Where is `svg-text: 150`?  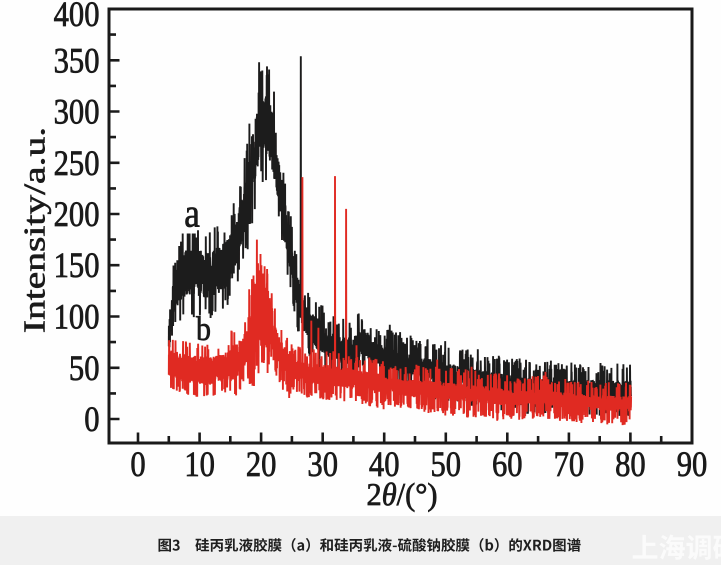
svg-text: 150 is located at coordinates (77, 266).